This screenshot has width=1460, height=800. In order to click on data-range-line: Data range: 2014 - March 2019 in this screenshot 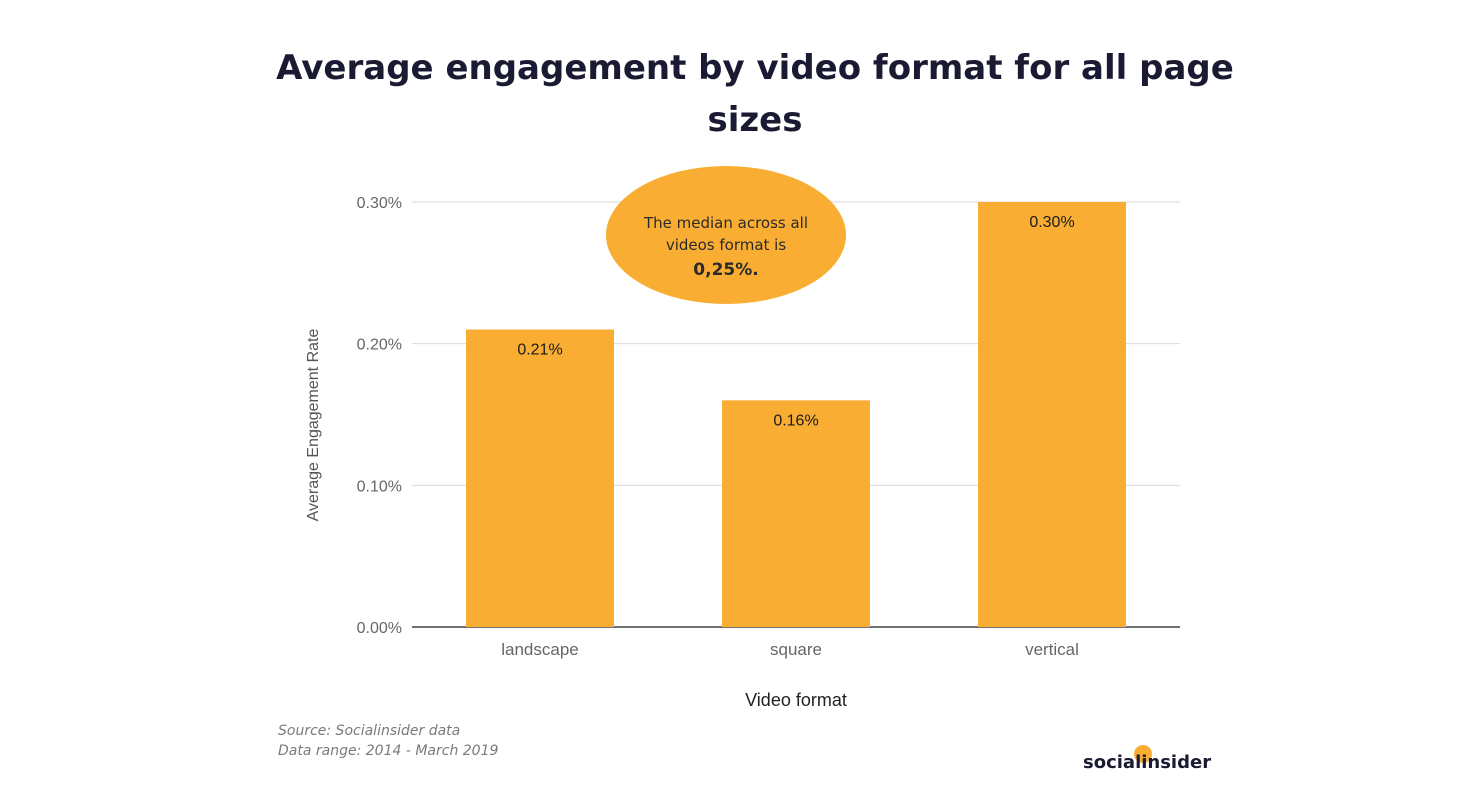, I will do `click(388, 751)`.